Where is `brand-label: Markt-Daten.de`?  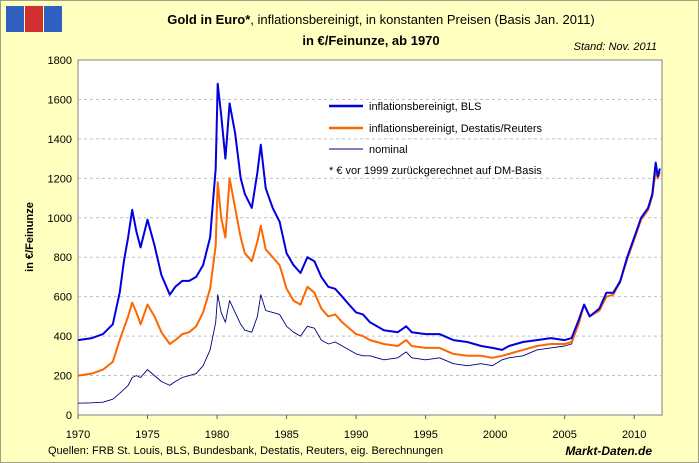
brand-label: Markt-Daten.de is located at coordinates (608, 451).